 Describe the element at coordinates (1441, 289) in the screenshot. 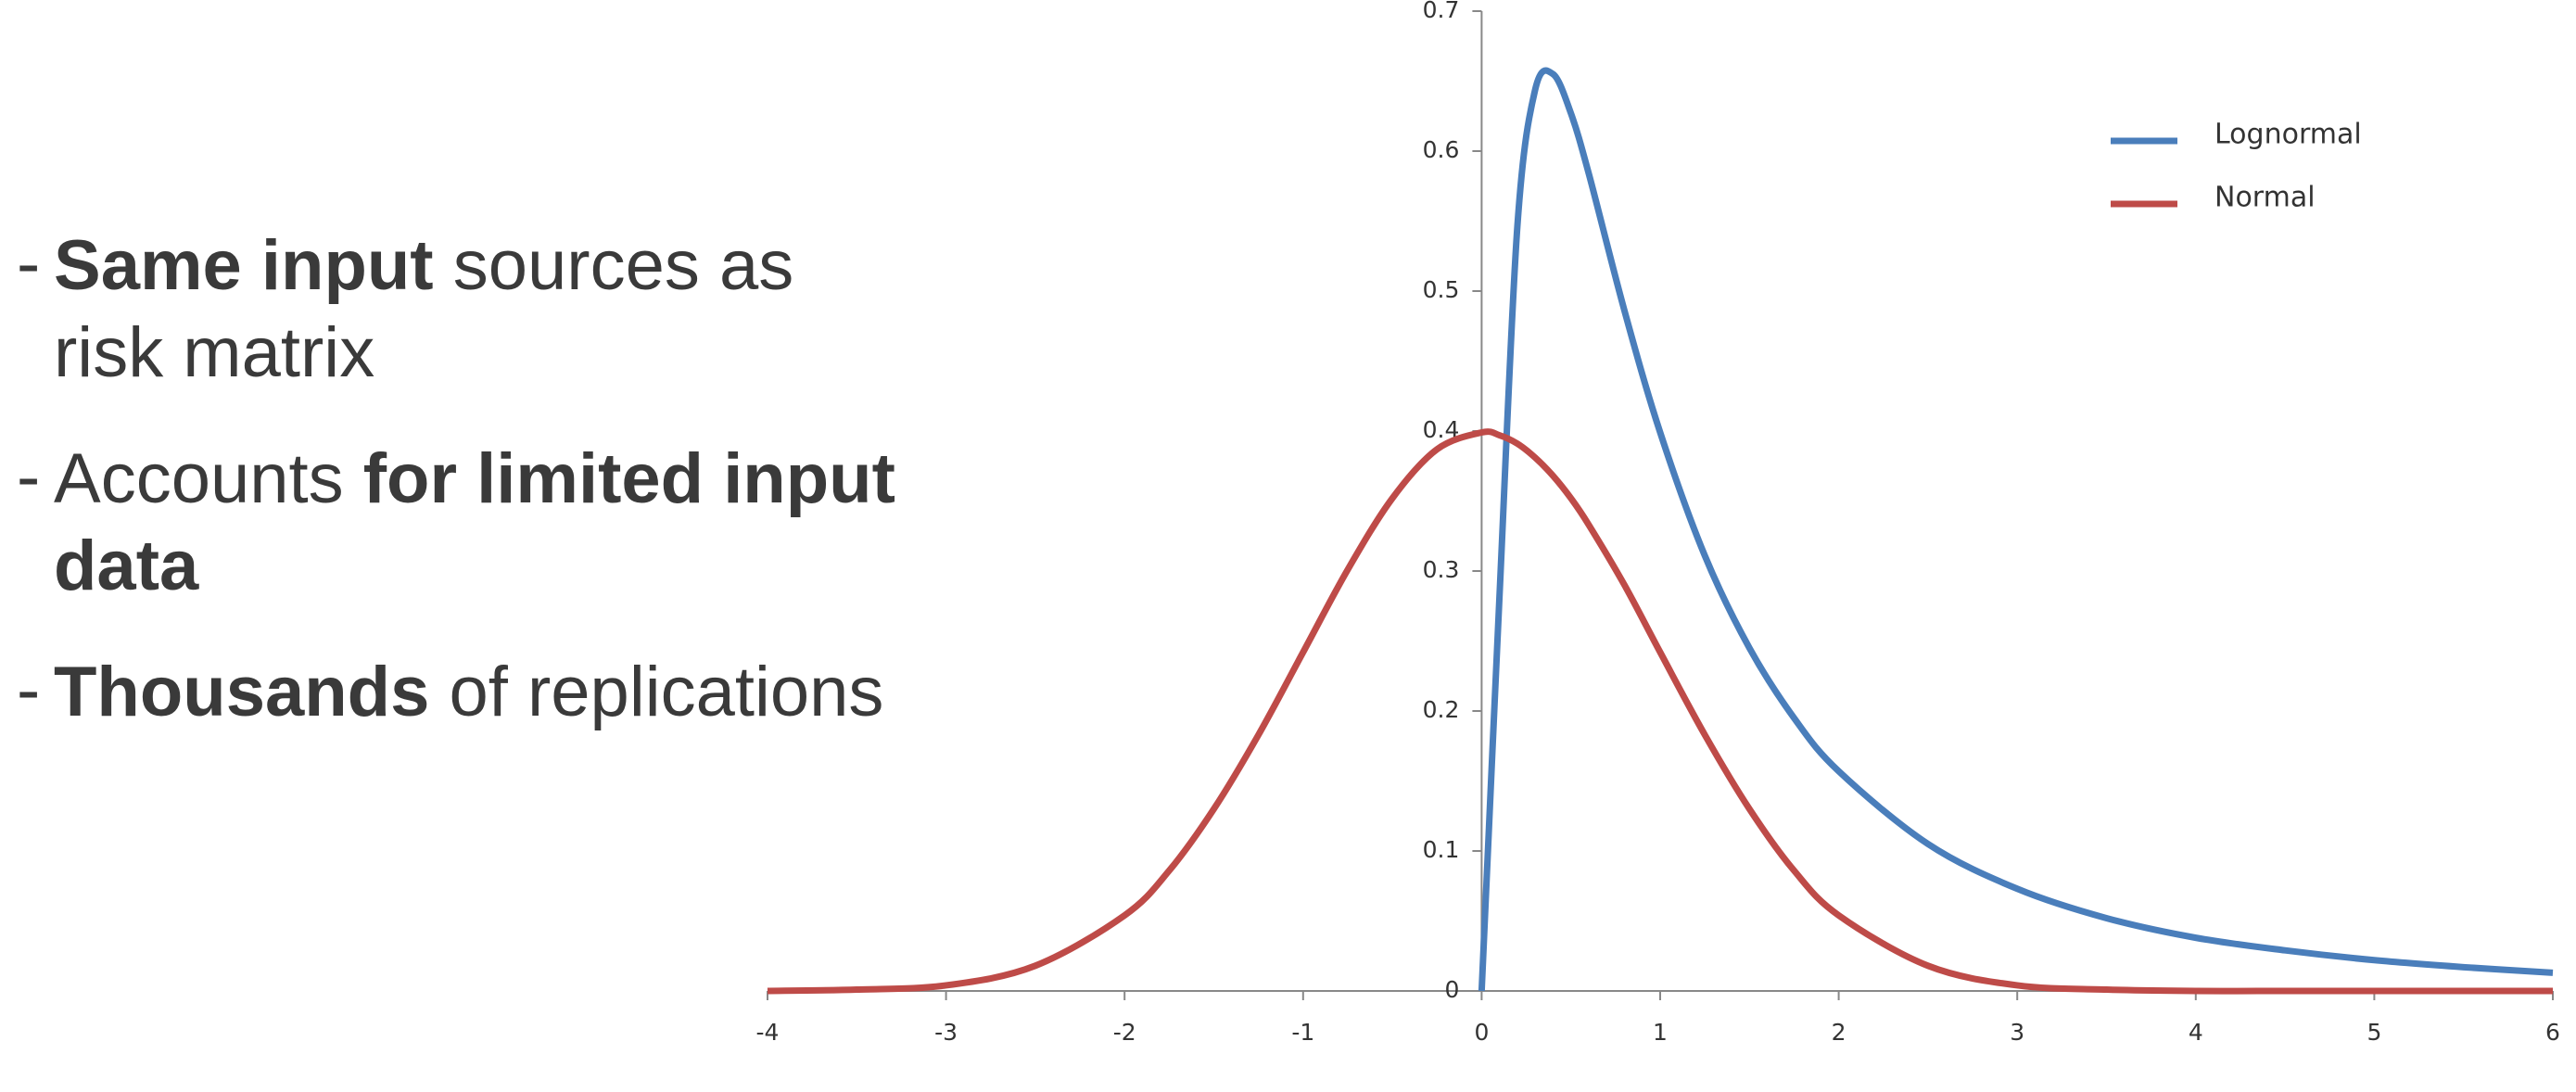

I see `y-tick-label: 0.5` at that location.